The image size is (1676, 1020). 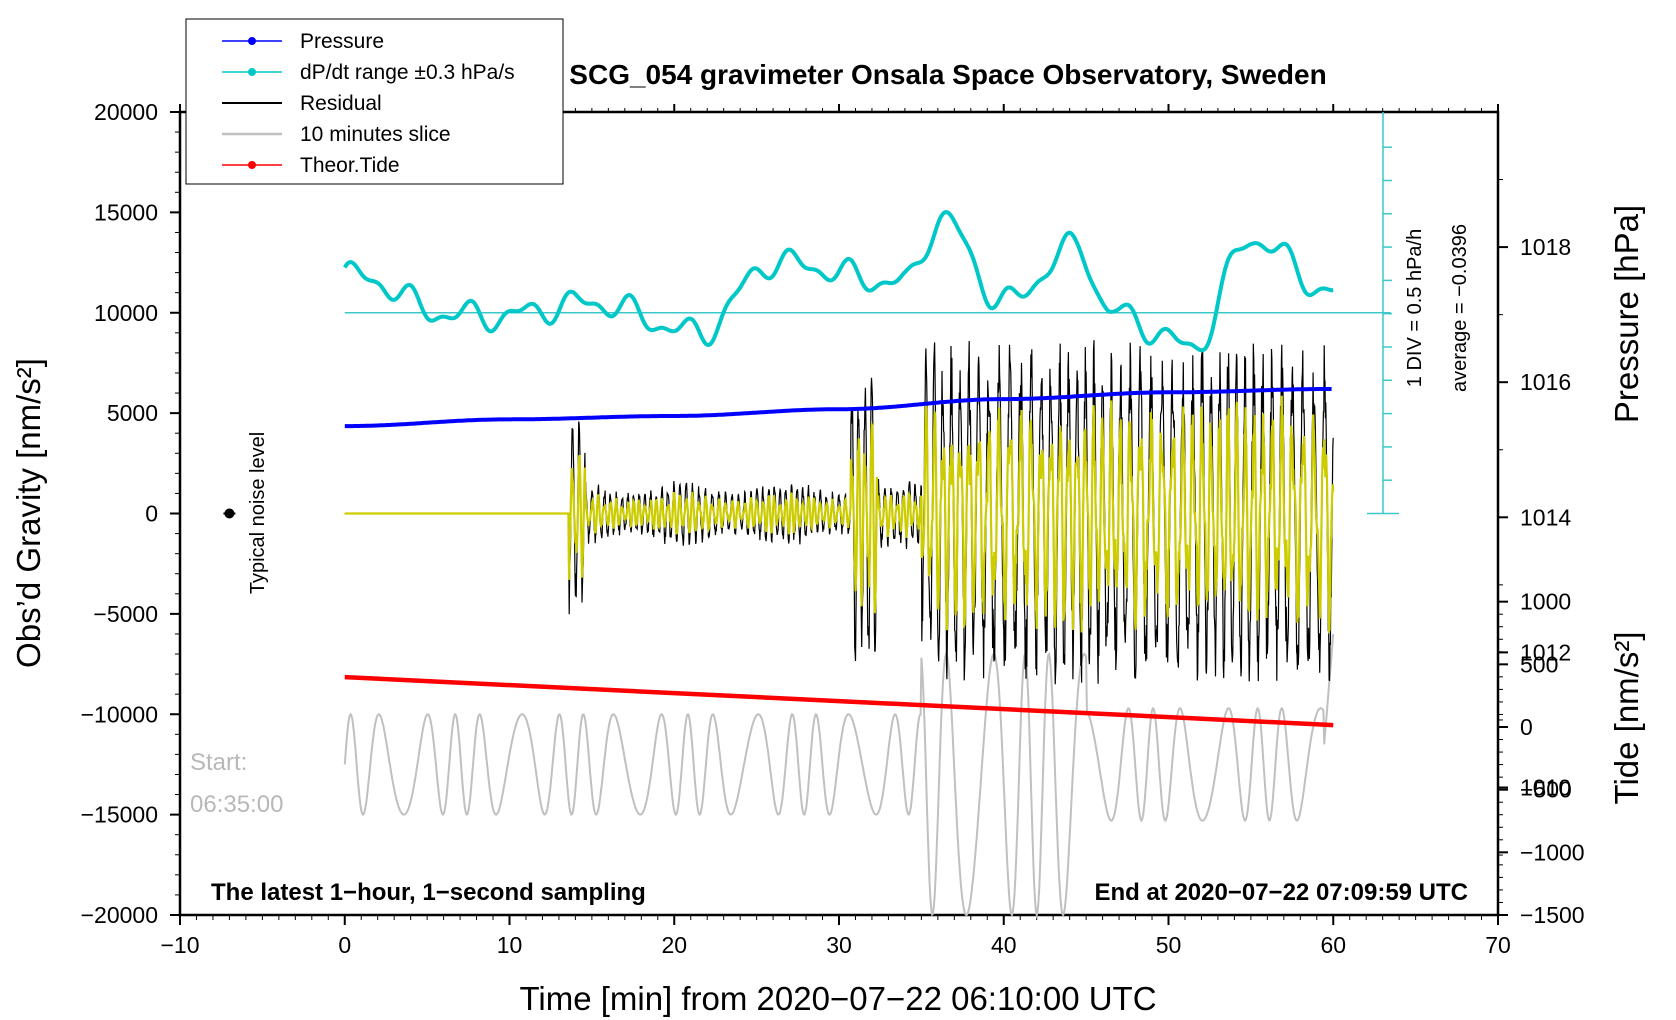 I want to click on series-theor-tide, so click(x=839, y=701).